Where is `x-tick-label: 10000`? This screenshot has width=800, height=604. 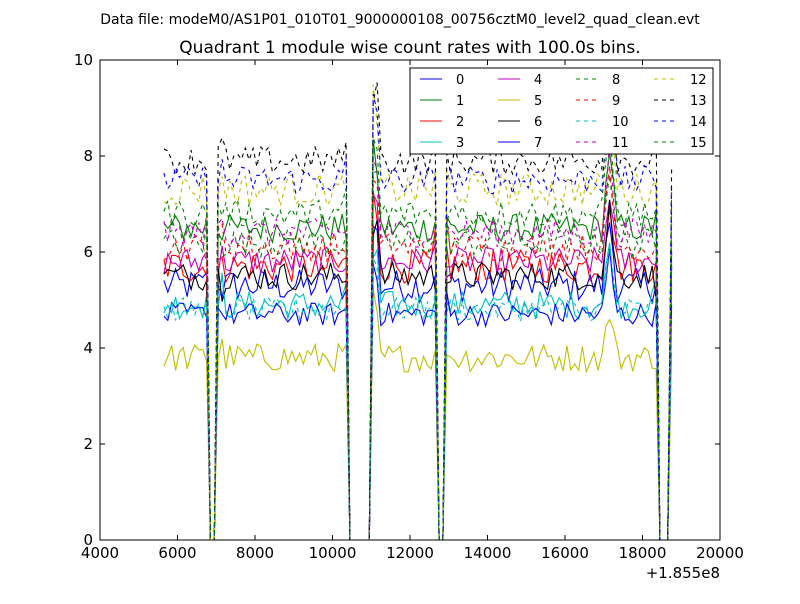
x-tick-label: 10000 is located at coordinates (333, 553).